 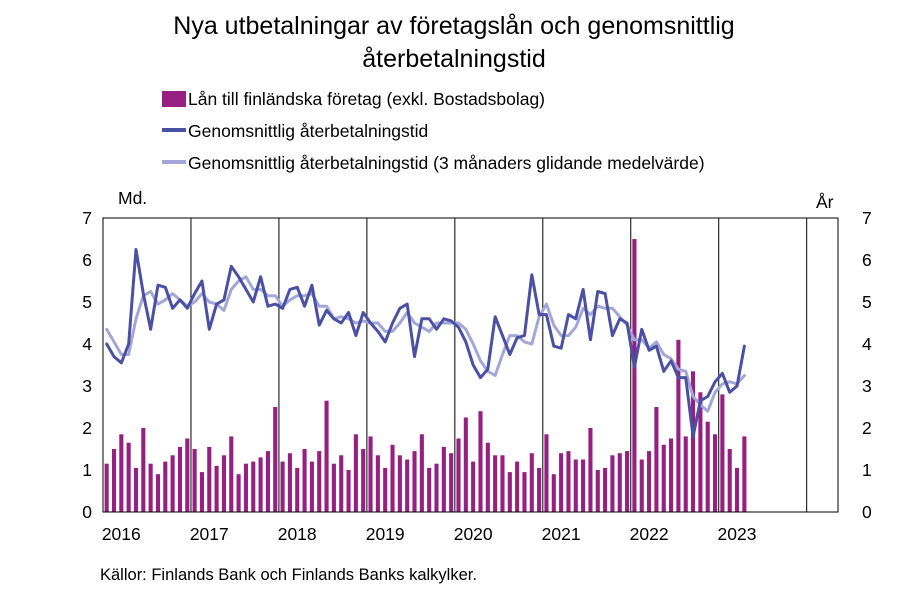 I want to click on right-y-tick-label: 5, so click(x=867, y=302).